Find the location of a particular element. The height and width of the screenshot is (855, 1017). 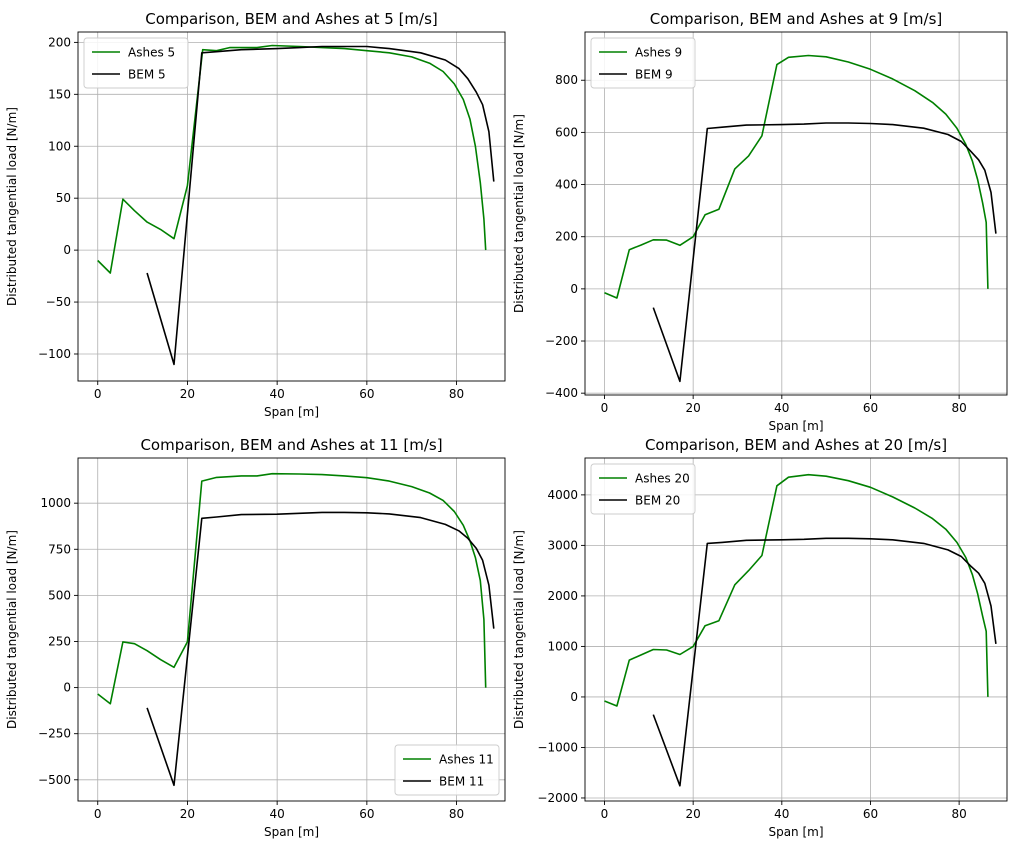

y-tick-label: 400 is located at coordinates (566, 185).